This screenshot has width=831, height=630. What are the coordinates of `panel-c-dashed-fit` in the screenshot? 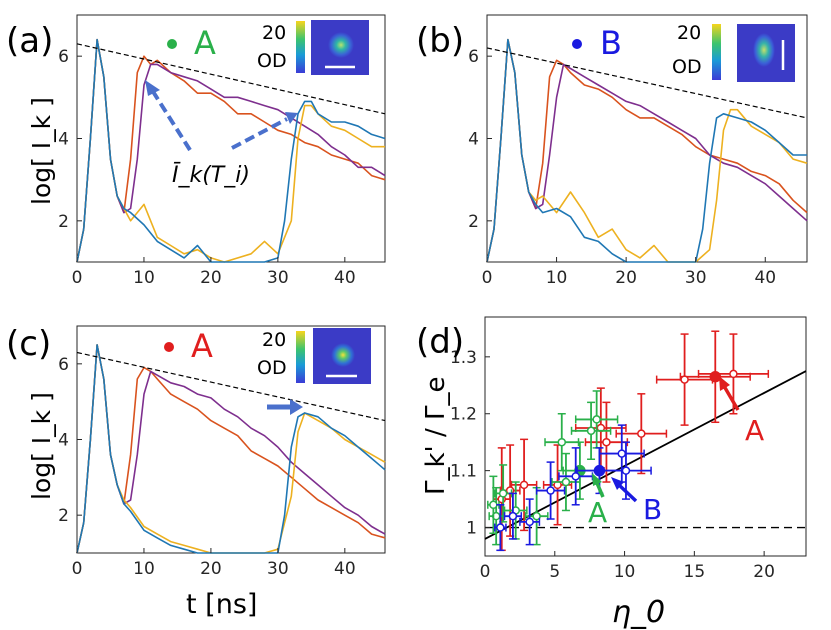 It's located at (231, 386).